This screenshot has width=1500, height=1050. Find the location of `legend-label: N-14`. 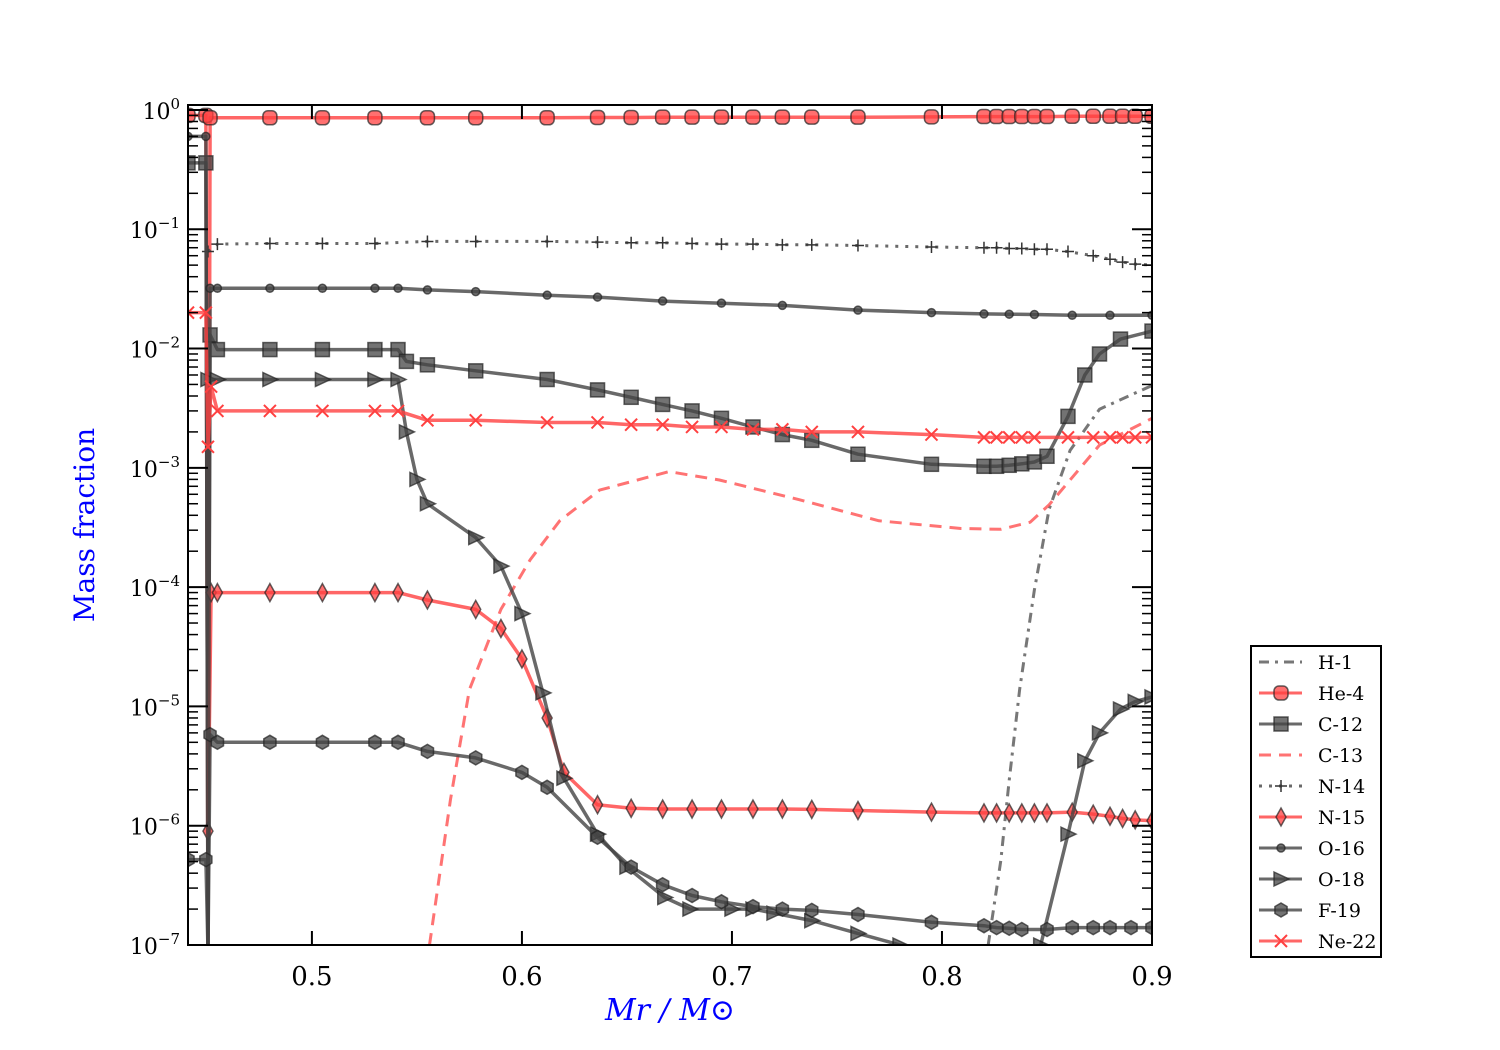

legend-label: N-14 is located at coordinates (1341, 787).